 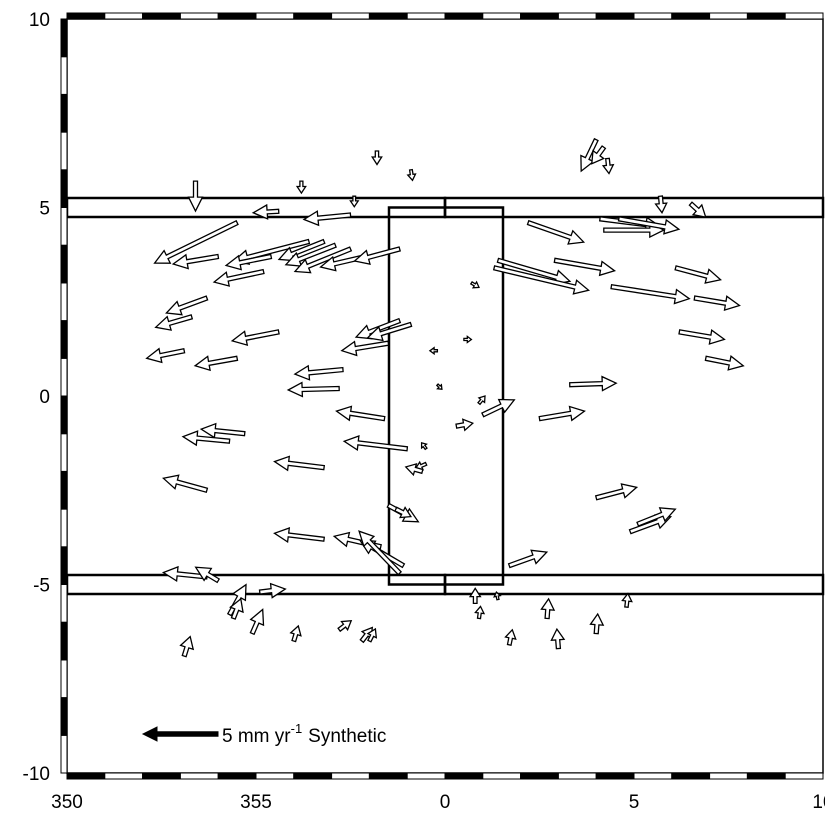 I want to click on fault-block, so click(x=446, y=396).